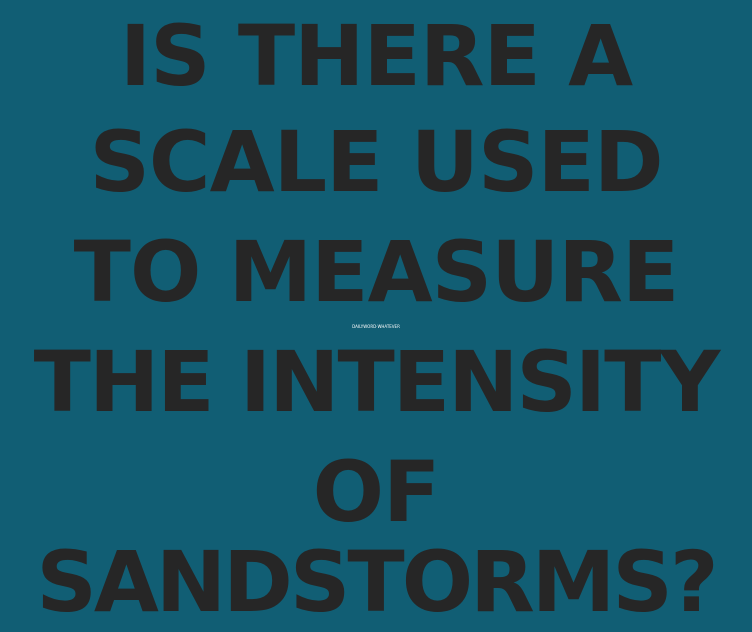  I want to click on headline-line-2: SCALE USED, so click(376, 162).